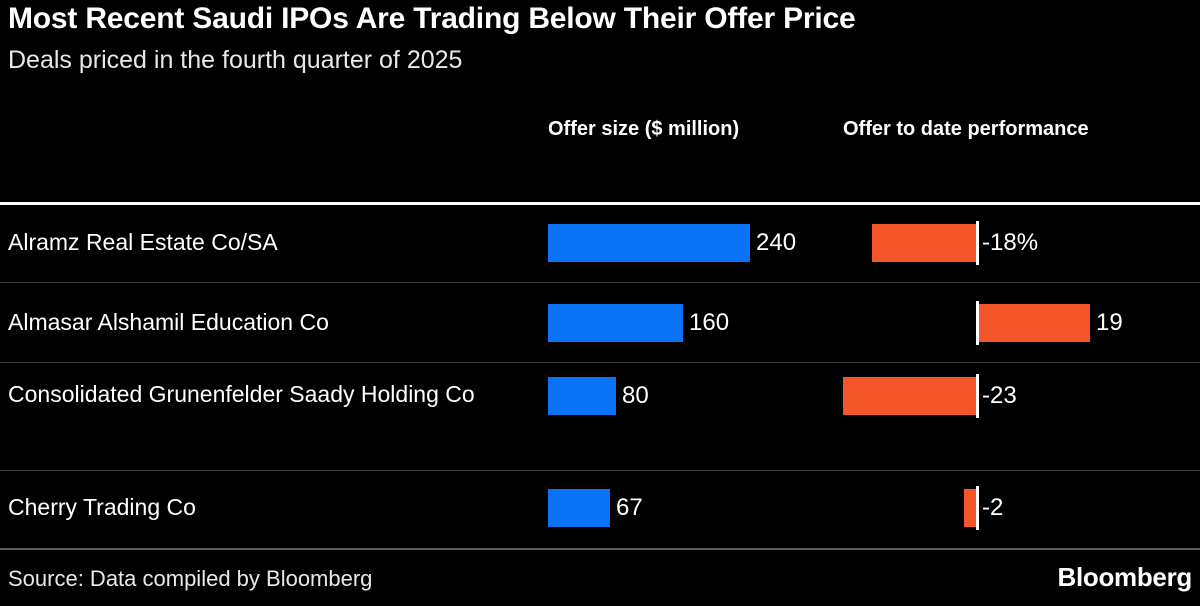 This screenshot has height=606, width=1200. What do you see at coordinates (1109, 322) in the screenshot?
I see `performance-value: 19` at bounding box center [1109, 322].